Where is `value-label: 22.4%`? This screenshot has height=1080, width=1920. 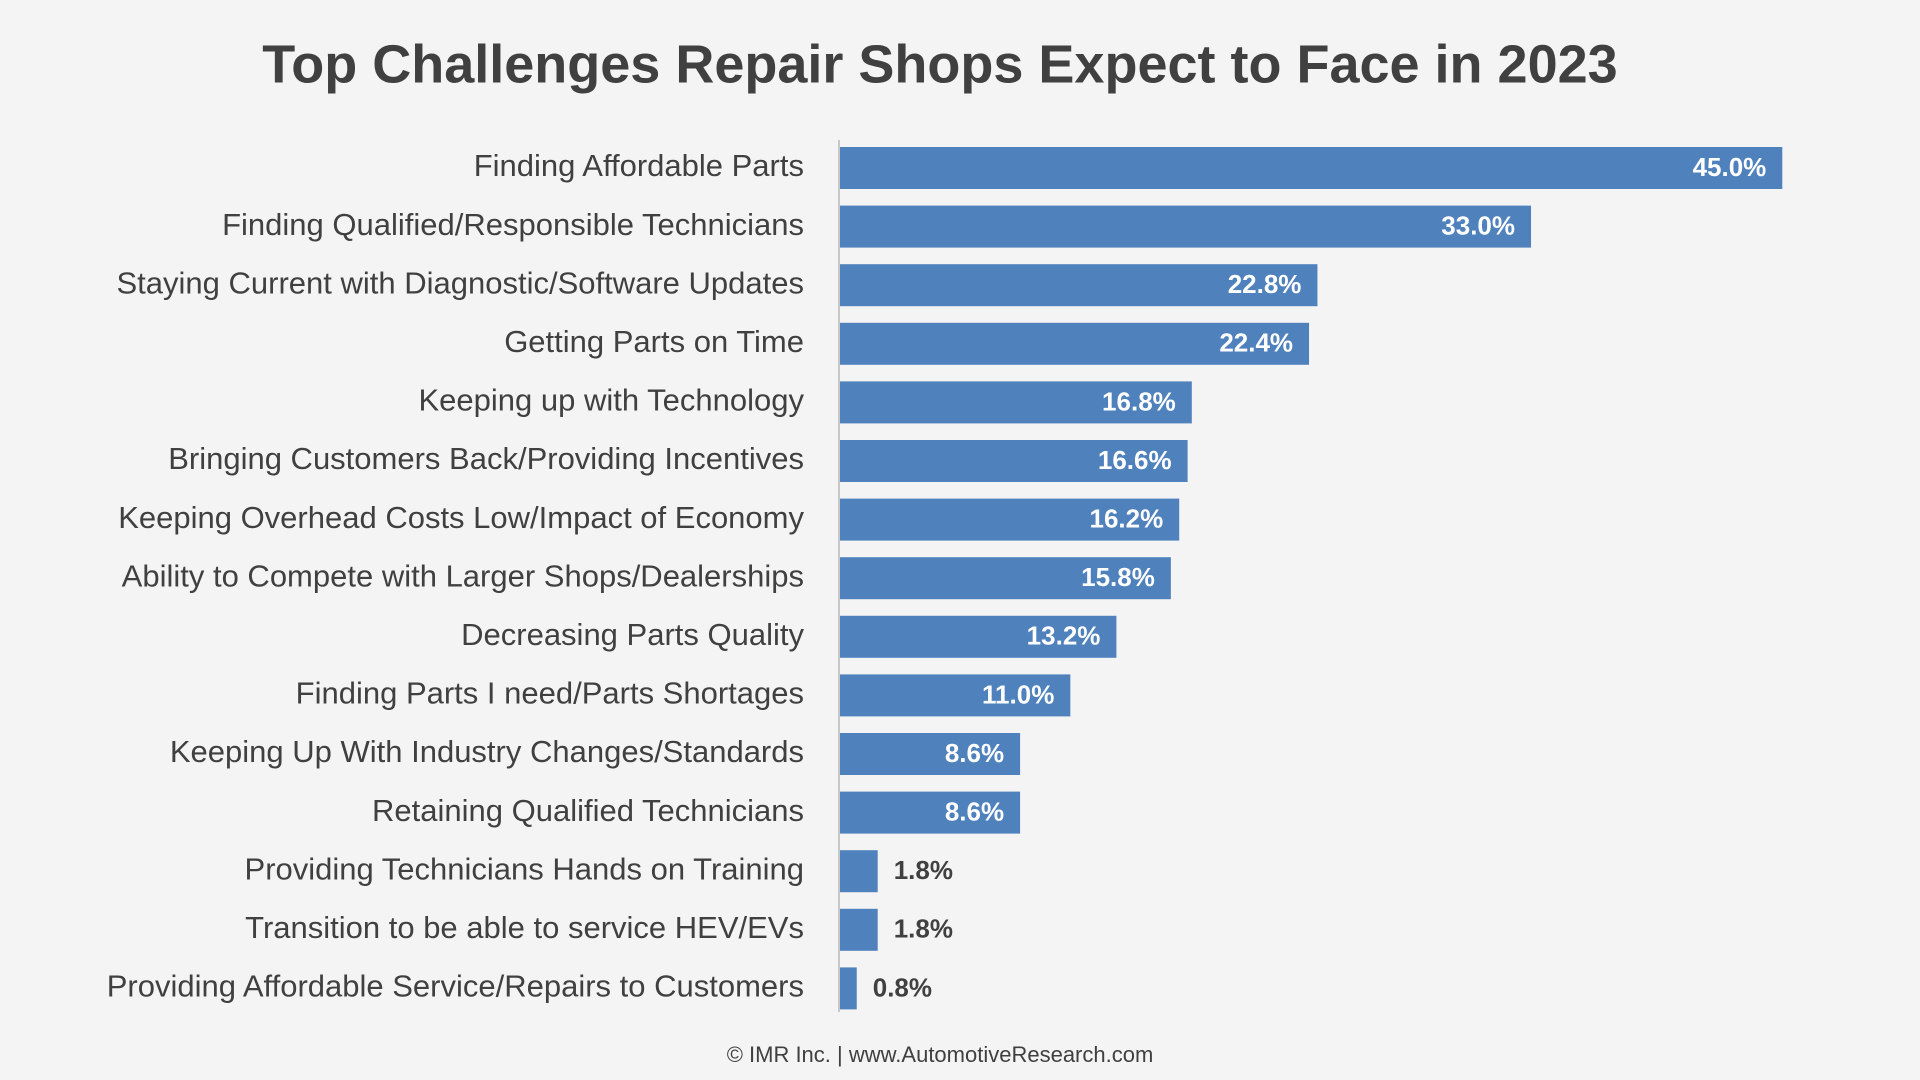
value-label: 22.4% is located at coordinates (1256, 343).